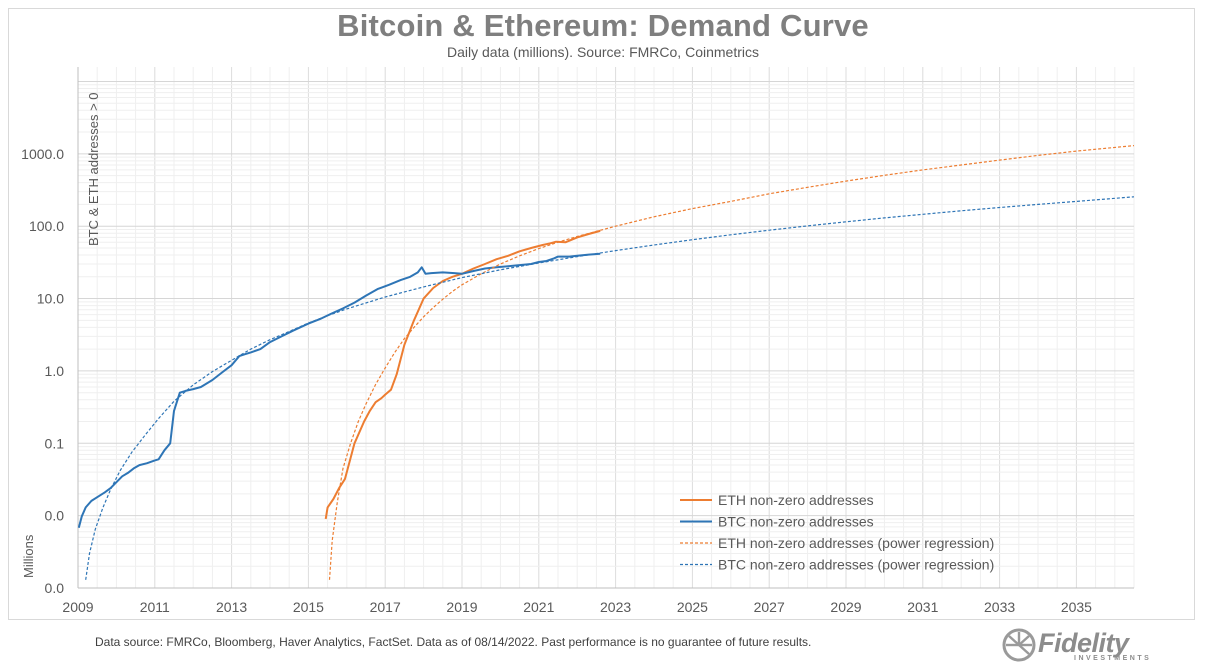 The image size is (1206, 670). Describe the element at coordinates (155, 607) in the screenshot. I see `x-tick-label: 2011` at that location.